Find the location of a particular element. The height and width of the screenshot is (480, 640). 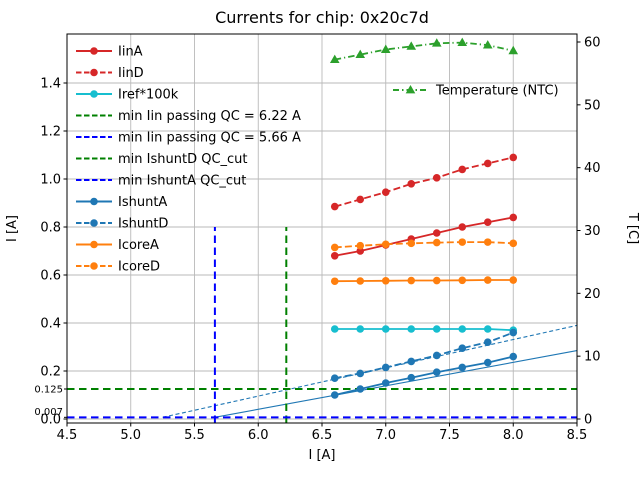

legend-item-icored-sample-marker is located at coordinates (94, 266).